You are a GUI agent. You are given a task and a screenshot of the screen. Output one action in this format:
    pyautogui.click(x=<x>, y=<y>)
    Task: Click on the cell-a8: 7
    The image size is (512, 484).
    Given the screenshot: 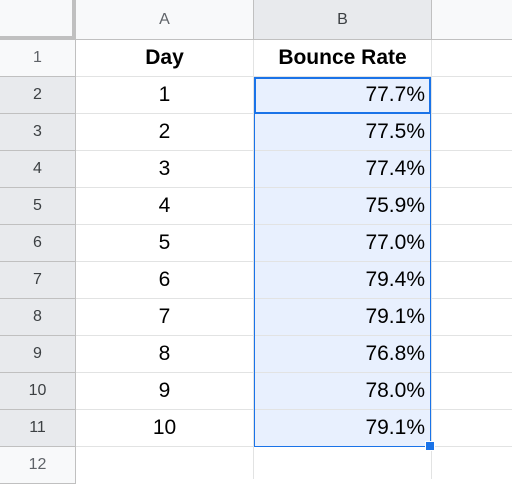 What is the action you would take?
    pyautogui.click(x=165, y=317)
    